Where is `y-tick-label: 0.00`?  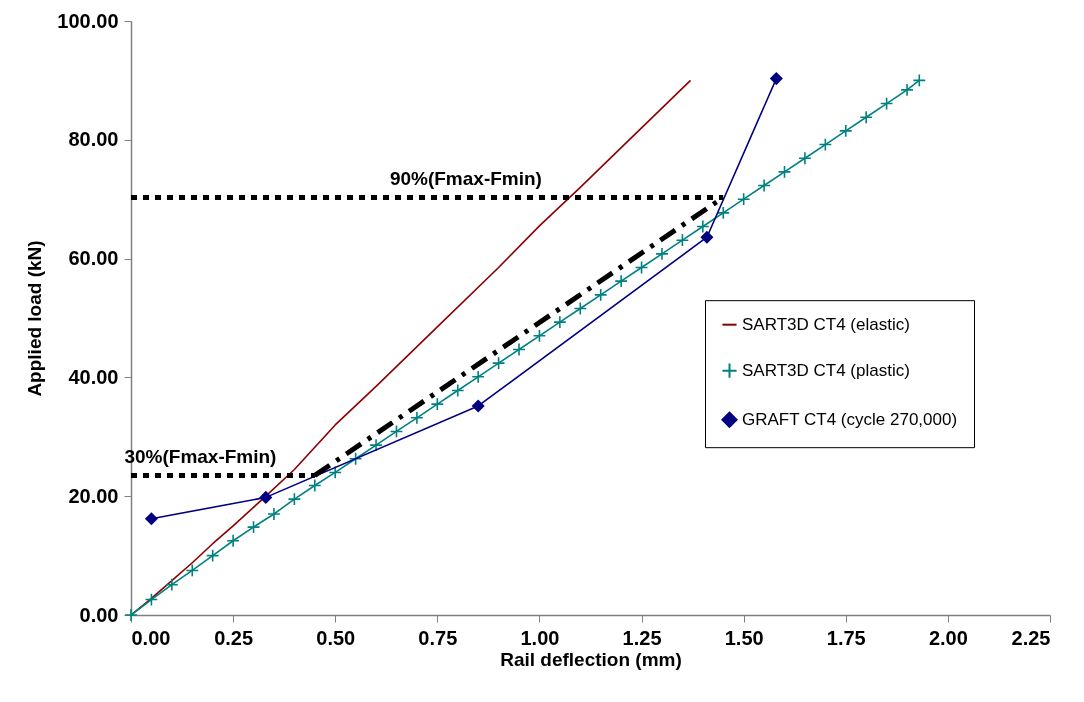 y-tick-label: 0.00 is located at coordinates (99, 614).